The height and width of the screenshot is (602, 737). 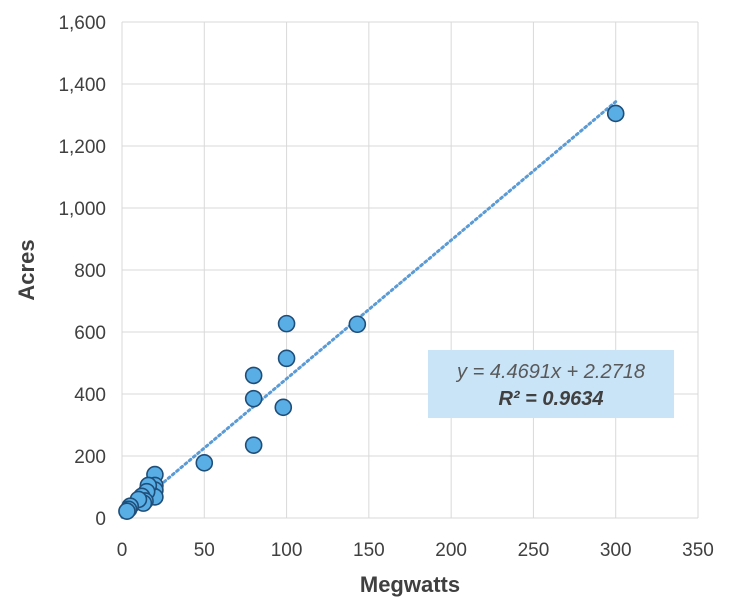 What do you see at coordinates (82, 147) in the screenshot?
I see `y-tick-label: 1,200` at bounding box center [82, 147].